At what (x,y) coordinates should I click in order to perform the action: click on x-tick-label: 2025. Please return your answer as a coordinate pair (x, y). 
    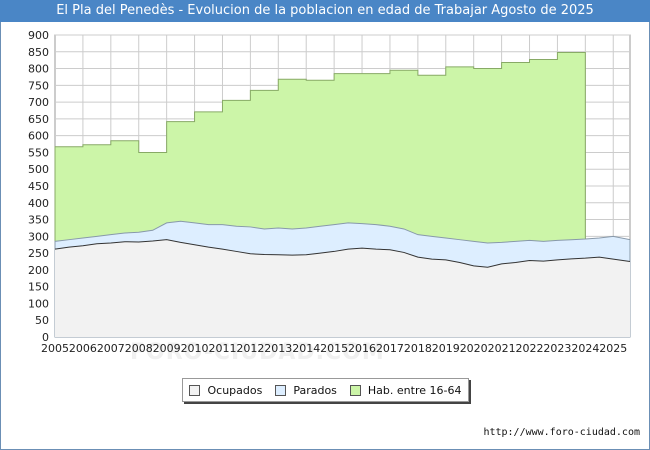
    Looking at the image, I should click on (613, 348).